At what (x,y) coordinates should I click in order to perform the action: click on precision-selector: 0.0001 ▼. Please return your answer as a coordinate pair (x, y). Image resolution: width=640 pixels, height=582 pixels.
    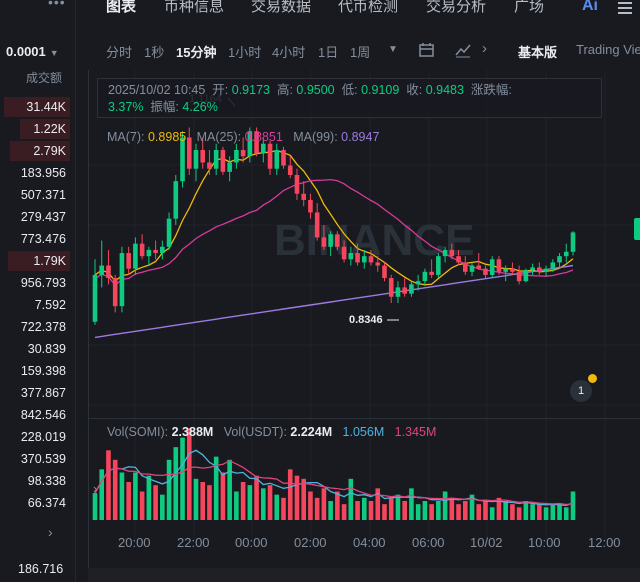
    Looking at the image, I should click on (32, 51).